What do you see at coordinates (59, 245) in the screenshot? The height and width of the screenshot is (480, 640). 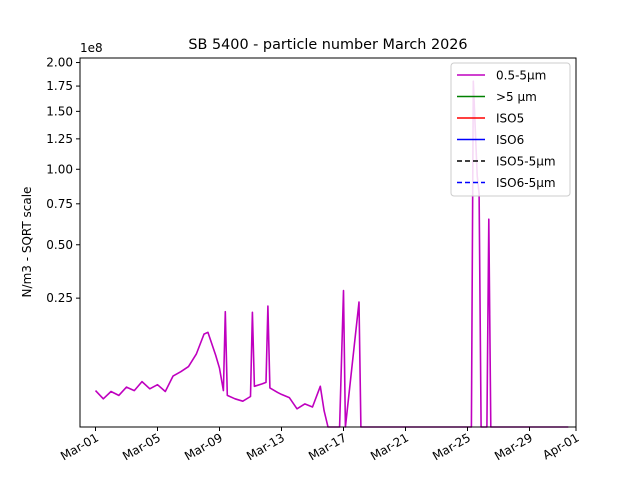 I see `y-tick-label: 0.50` at bounding box center [59, 245].